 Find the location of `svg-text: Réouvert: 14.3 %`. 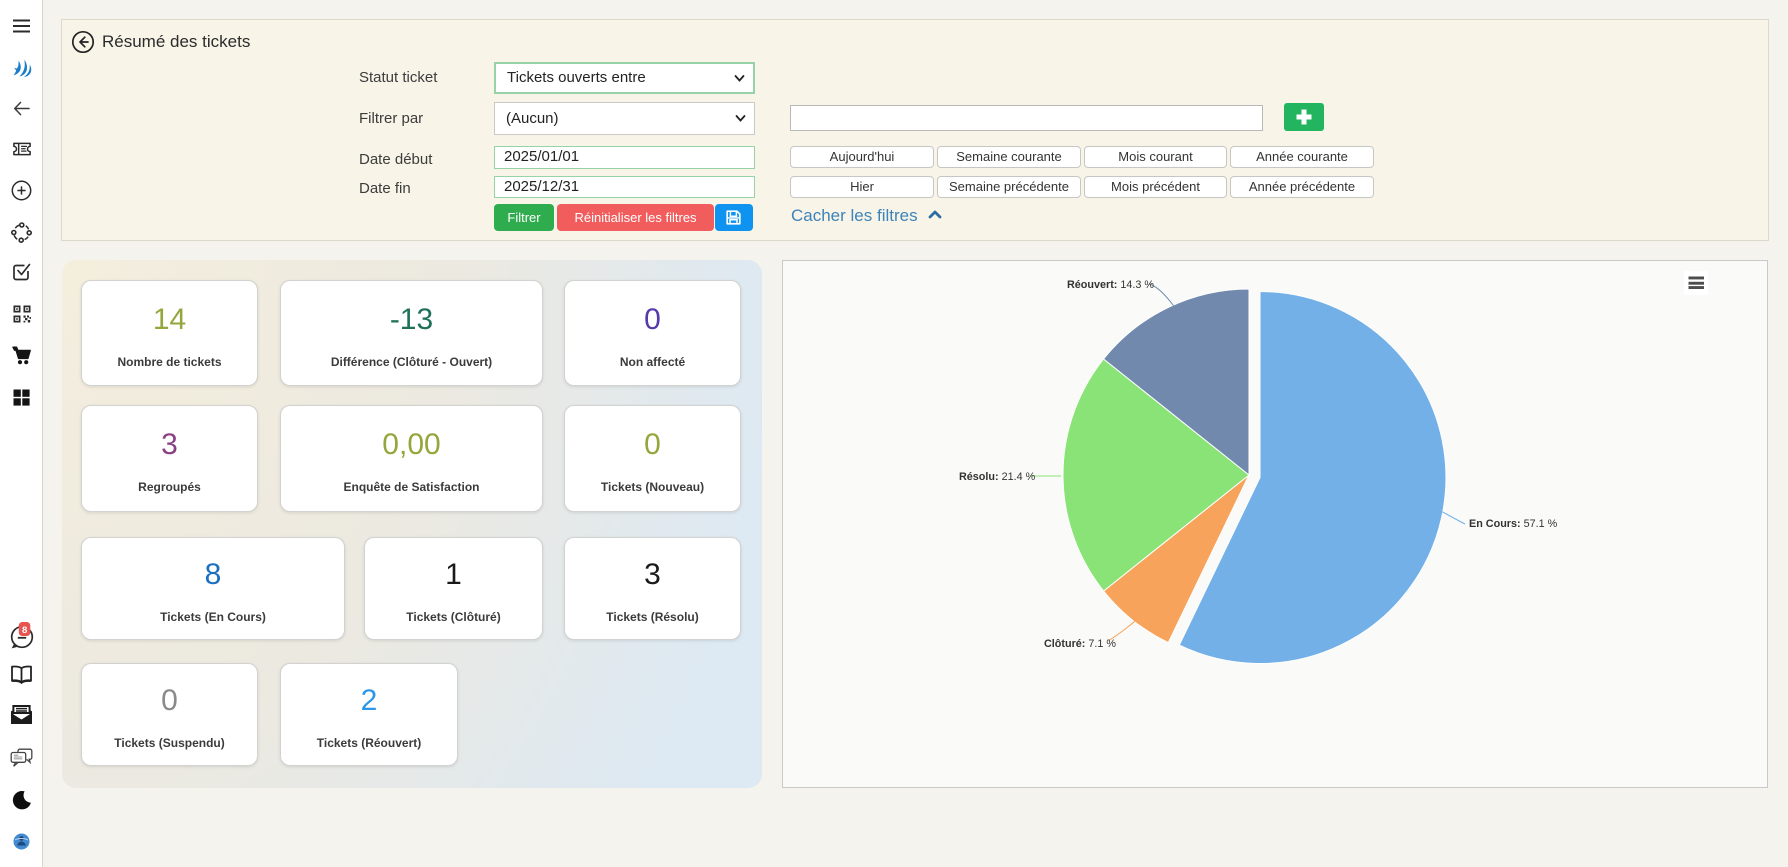

svg-text: Réouvert: 14.3 % is located at coordinates (1110, 285).